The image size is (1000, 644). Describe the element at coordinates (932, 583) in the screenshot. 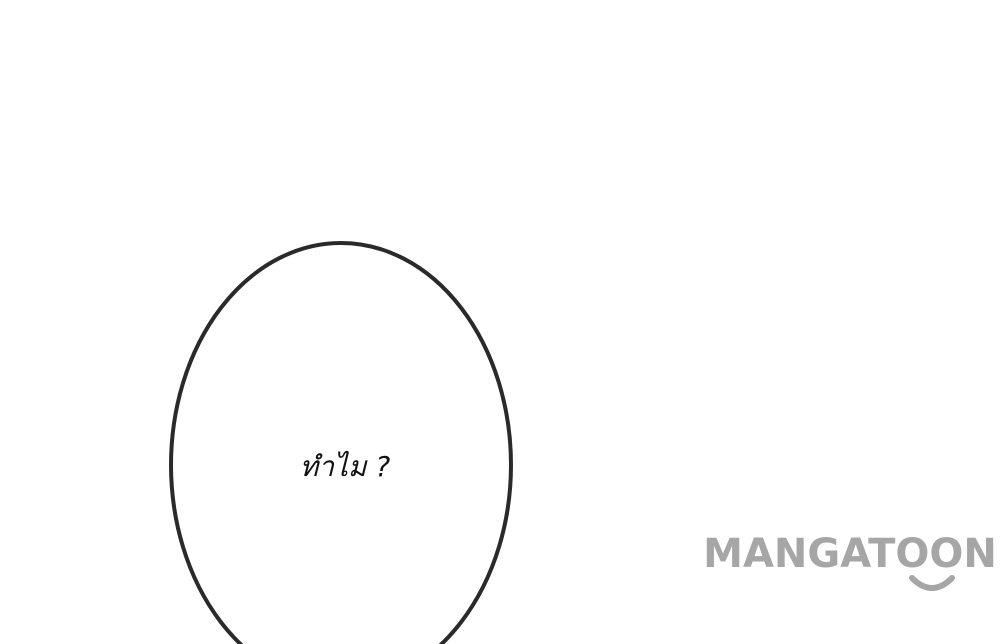

I see `watermark-smile` at that location.